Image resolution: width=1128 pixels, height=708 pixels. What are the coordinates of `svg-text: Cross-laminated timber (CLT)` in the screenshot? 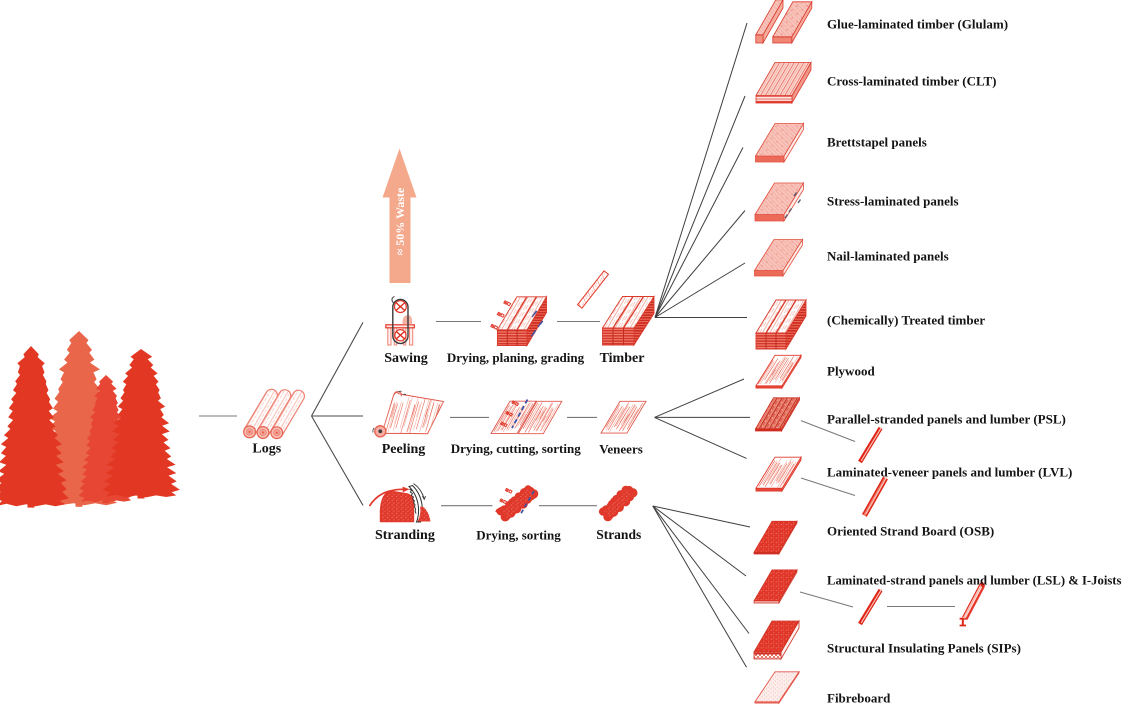 It's located at (911, 80).